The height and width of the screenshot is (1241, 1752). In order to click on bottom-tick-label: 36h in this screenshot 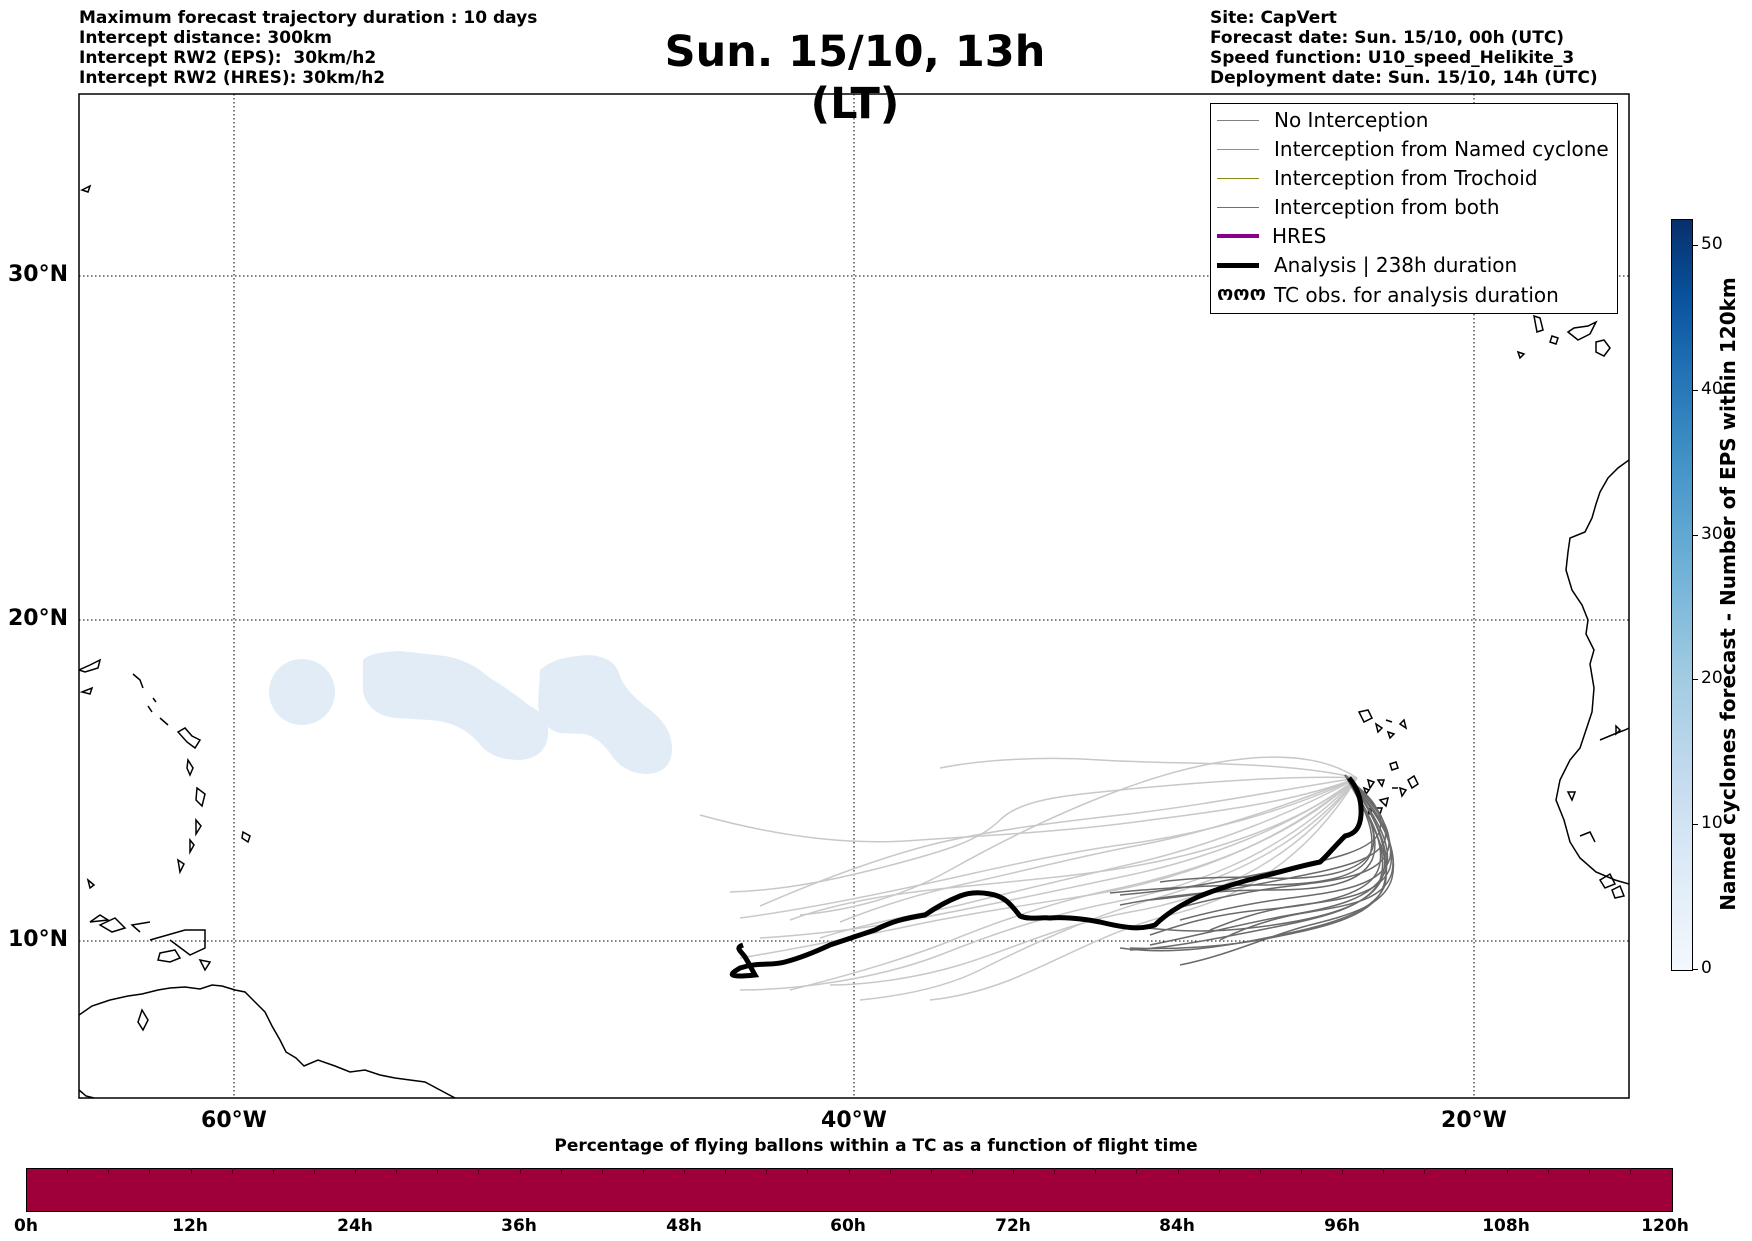, I will do `click(519, 1226)`.